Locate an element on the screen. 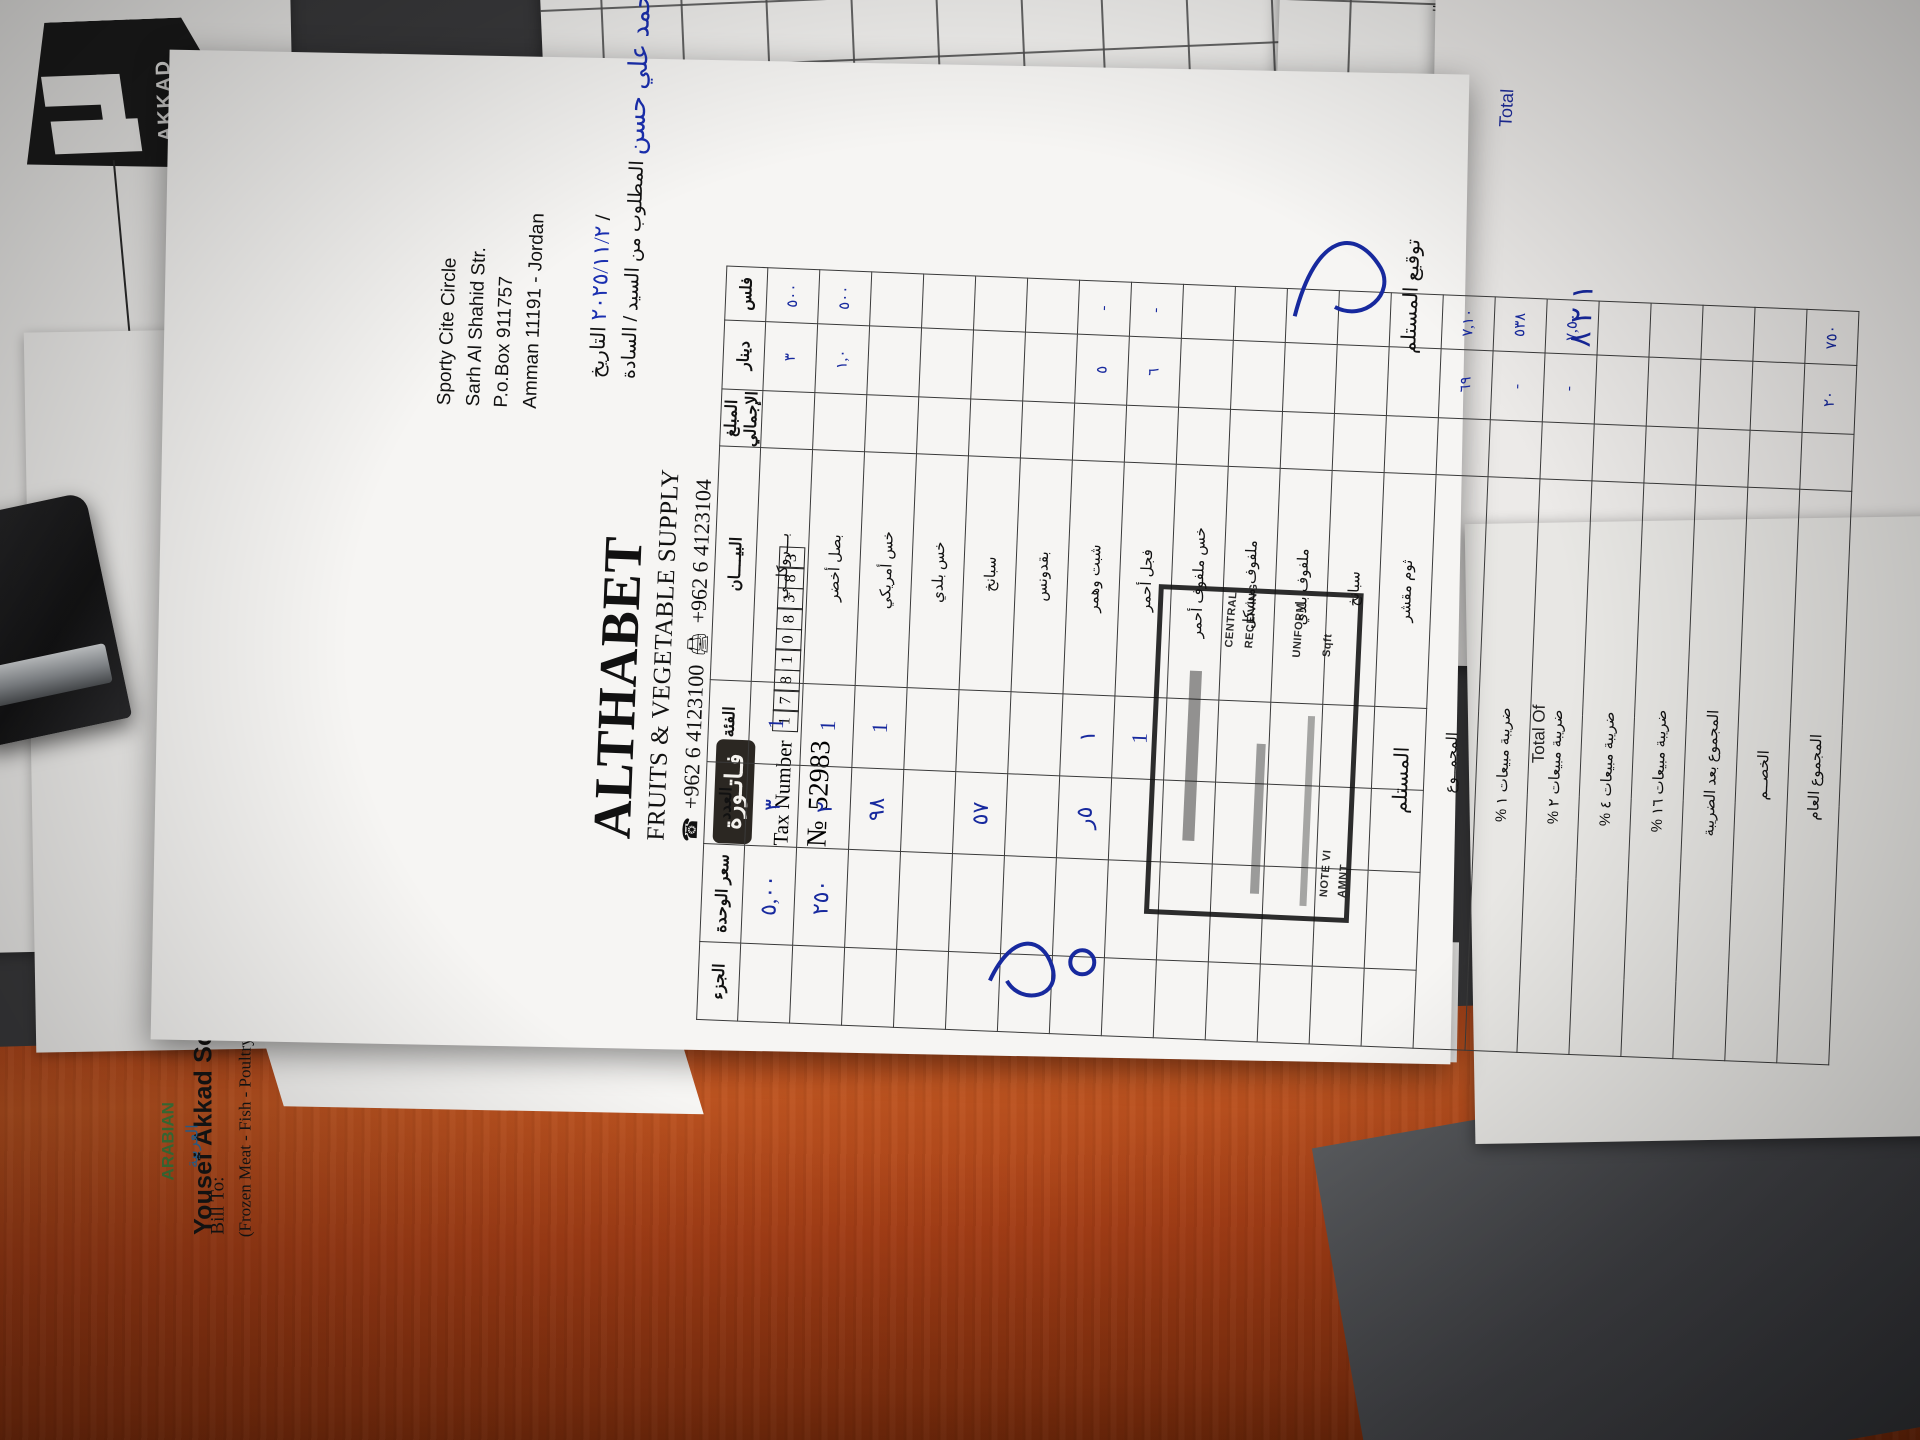 This screenshot has width=1920, height=1440. cell-qty: ٩٨ is located at coordinates (876, 809).